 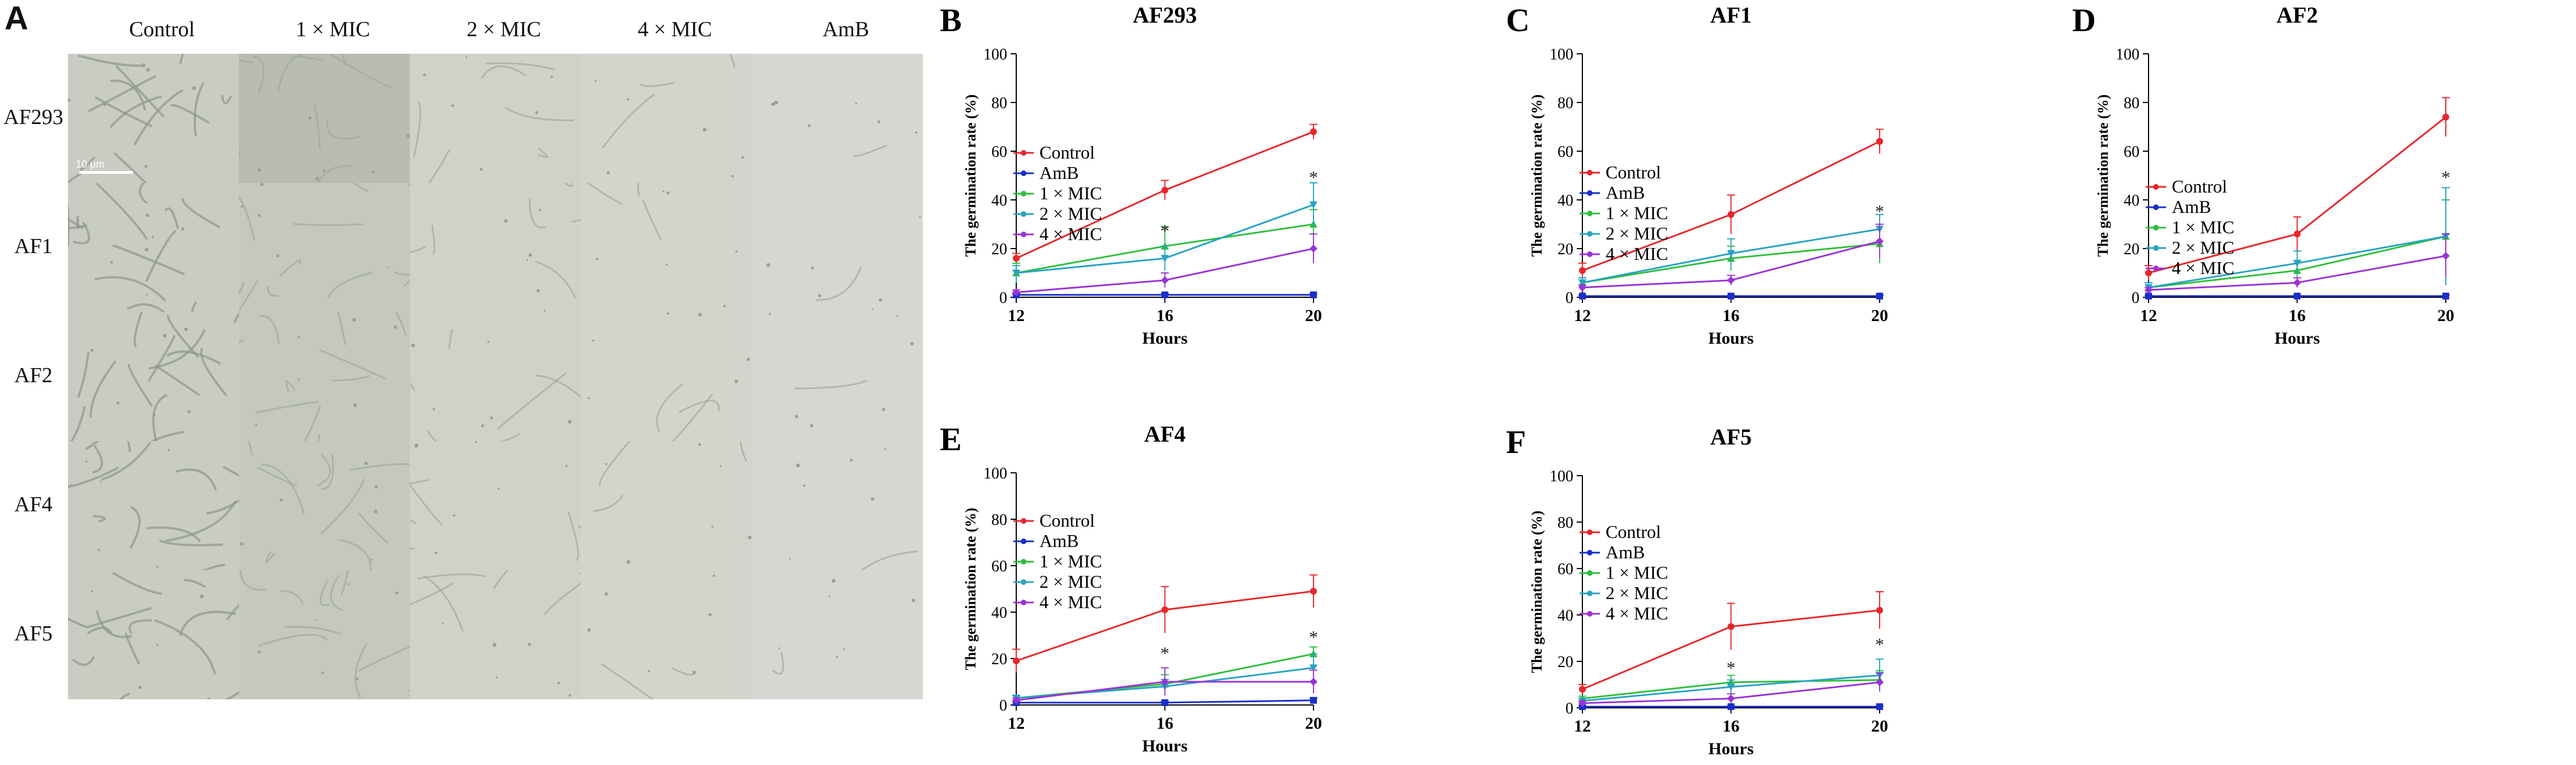 What do you see at coordinates (1518, 20) in the screenshot?
I see `panel-letter: C` at bounding box center [1518, 20].